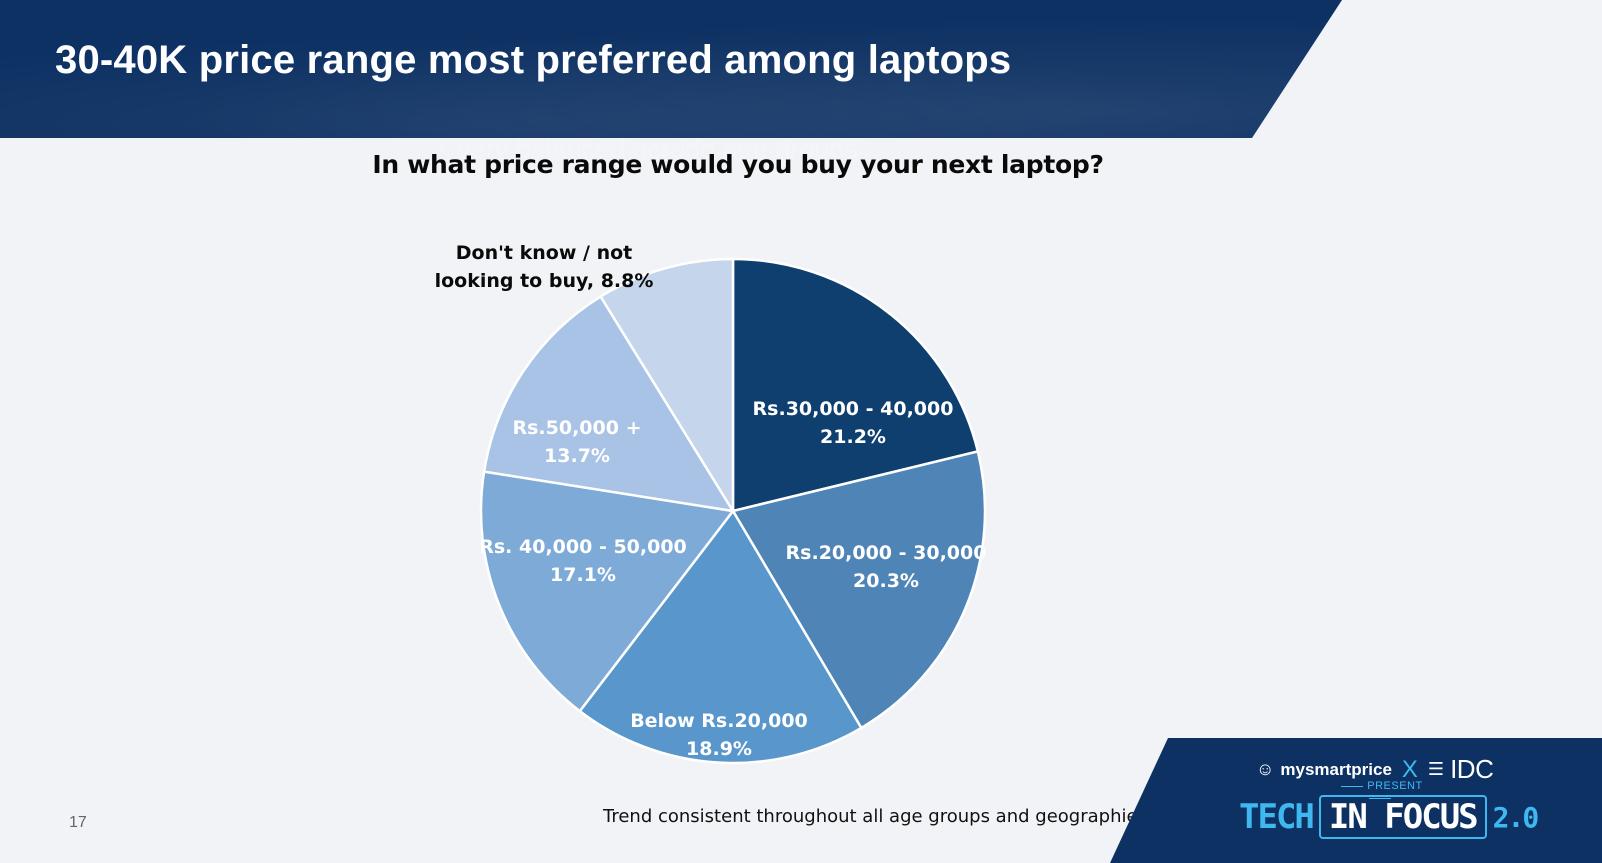  I want to click on slice-label-3: Rs. 40,000 - 50,000 17.1%, so click(583, 561).